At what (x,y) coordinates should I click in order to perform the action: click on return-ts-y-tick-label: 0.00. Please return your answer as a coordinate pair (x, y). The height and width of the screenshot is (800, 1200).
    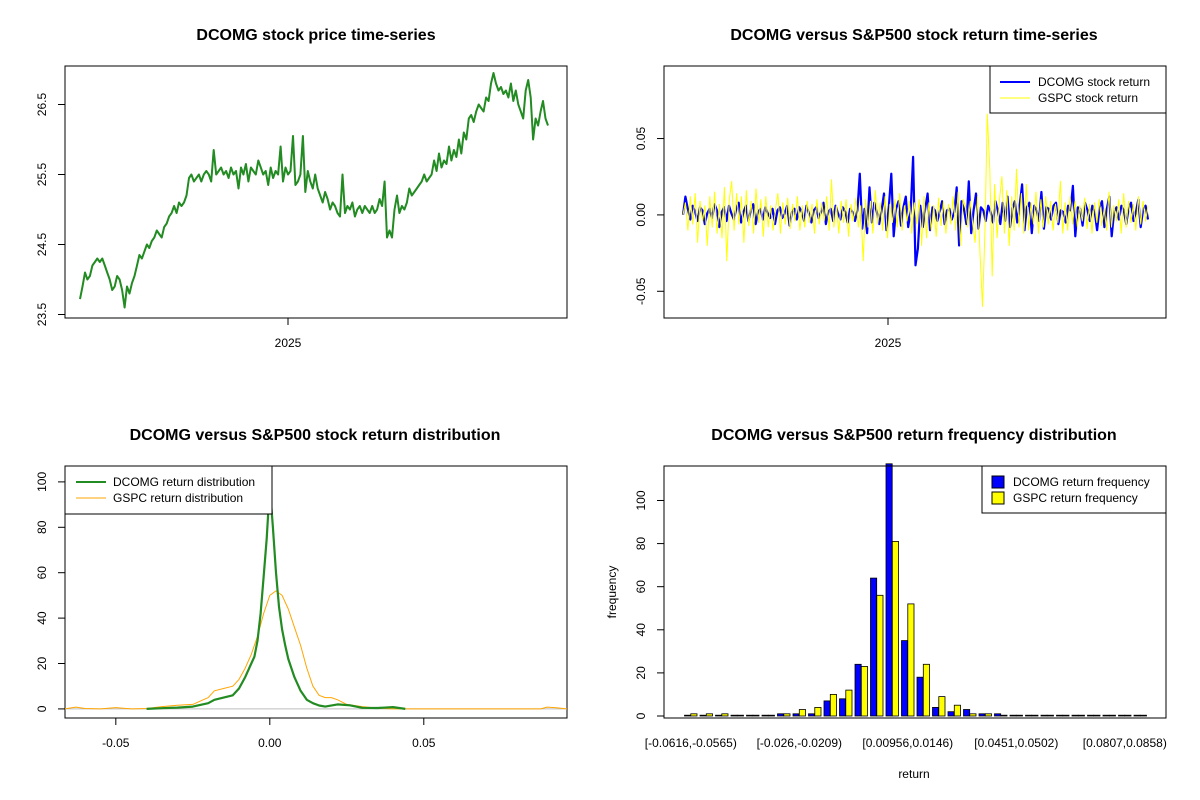
    Looking at the image, I should click on (641, 215).